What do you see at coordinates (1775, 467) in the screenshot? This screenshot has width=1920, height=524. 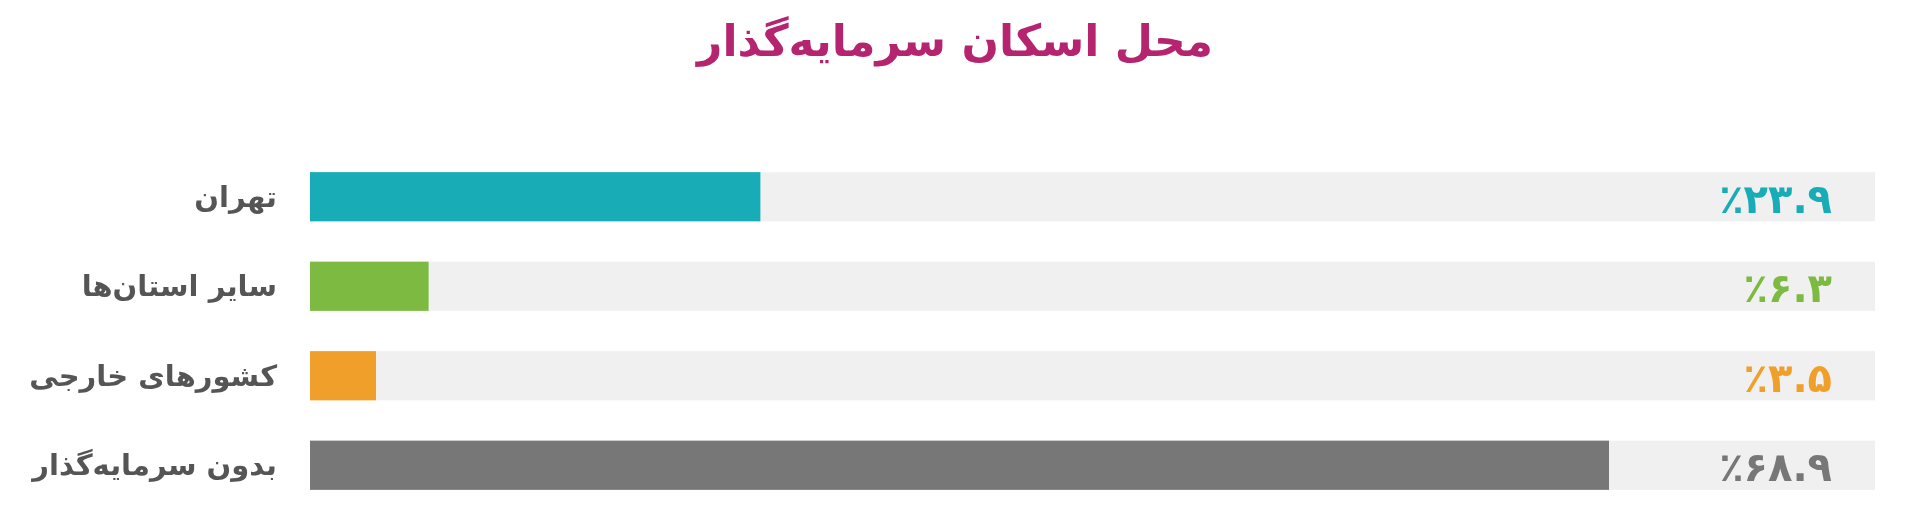 I see `data-label: ٪۶۸.۹` at bounding box center [1775, 467].